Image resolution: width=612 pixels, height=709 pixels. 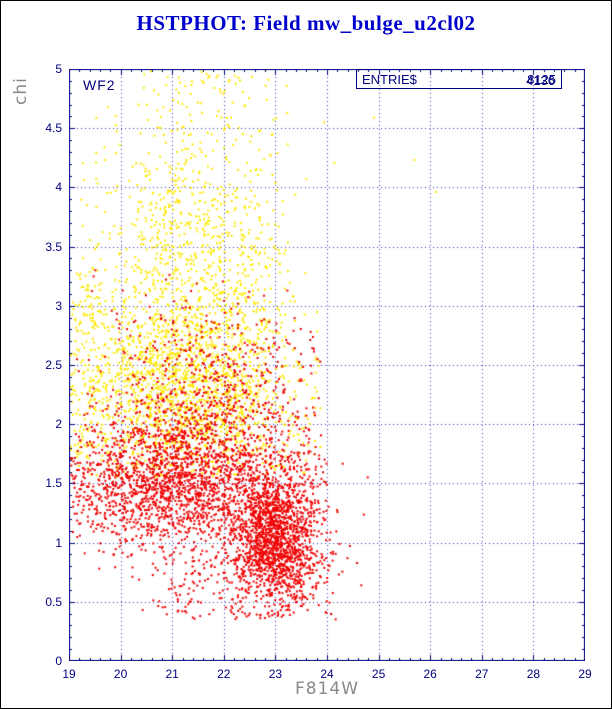 What do you see at coordinates (53, 483) in the screenshot?
I see `y-tick-label: 1.5` at bounding box center [53, 483].